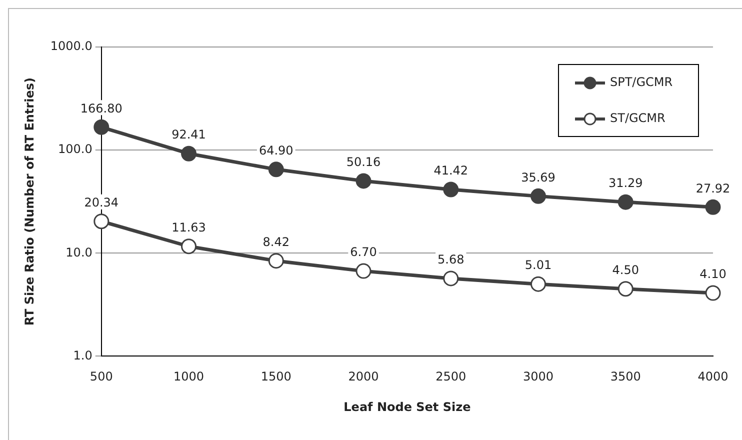  Describe the element at coordinates (363, 252) in the screenshot. I see `data-label: 6.70` at that location.